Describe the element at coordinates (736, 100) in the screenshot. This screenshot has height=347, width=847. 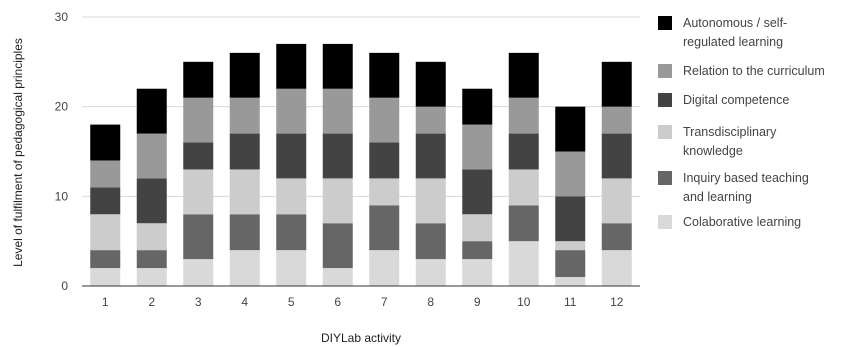
I see `legend-label: Digital competence` at that location.